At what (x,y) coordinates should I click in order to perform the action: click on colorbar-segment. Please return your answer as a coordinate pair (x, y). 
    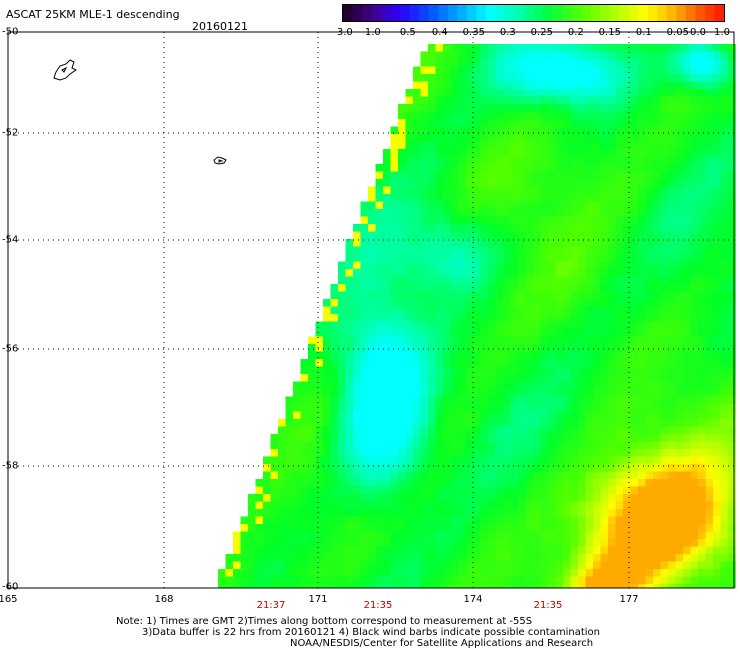
    Looking at the image, I should click on (633, 13).